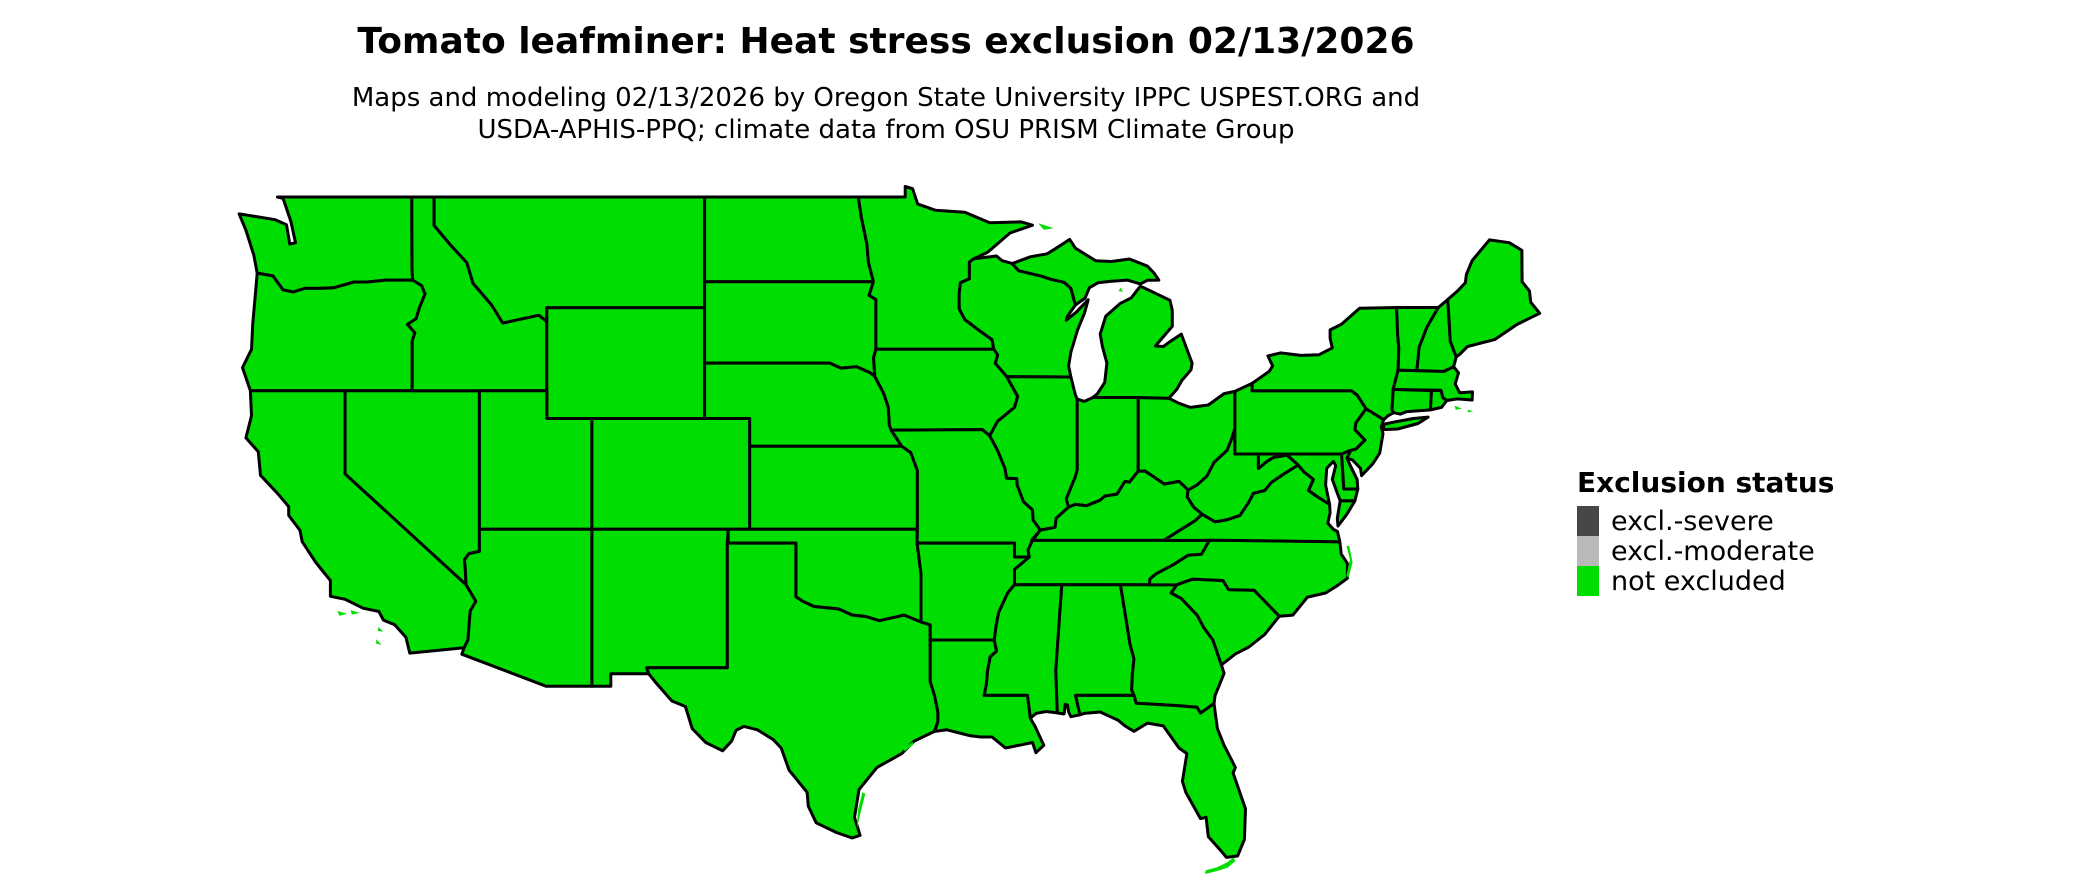 The image size is (2100, 892). I want to click on legend-item-not-excluded: not excluded, so click(1705, 581).